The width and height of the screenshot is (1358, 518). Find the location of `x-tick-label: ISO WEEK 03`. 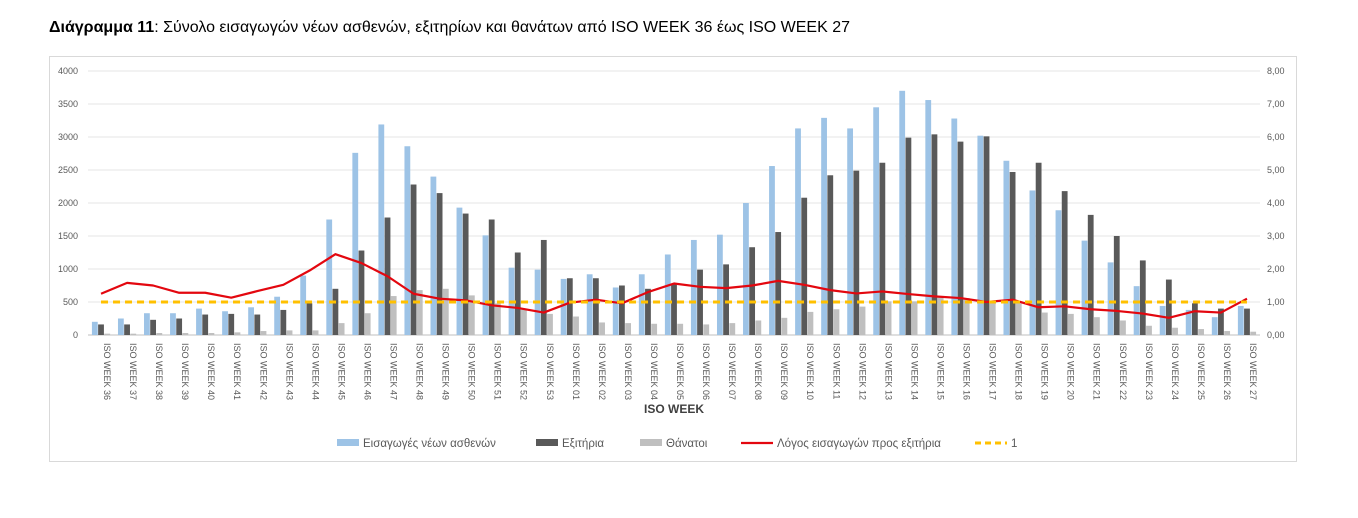

x-tick-label: ISO WEEK 03 is located at coordinates (628, 371).